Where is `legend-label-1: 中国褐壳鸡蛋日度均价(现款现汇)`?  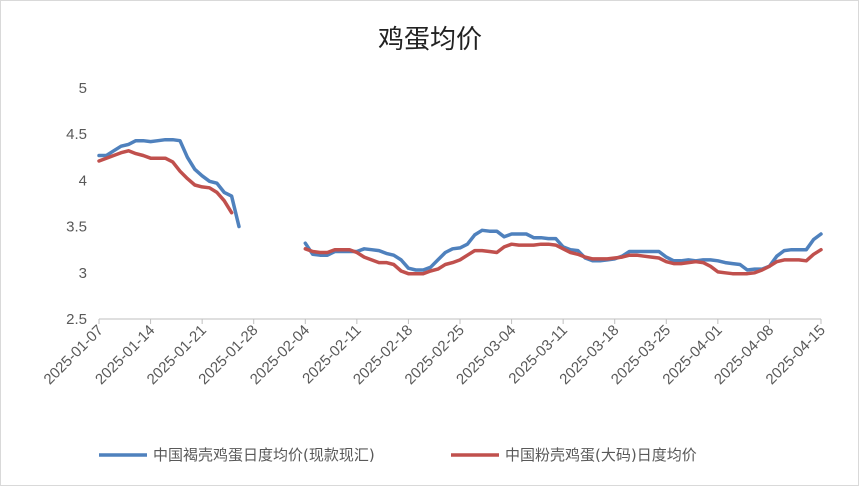 legend-label-1: 中国褐壳鸡蛋日度均价(现款现汇) is located at coordinates (264, 455).